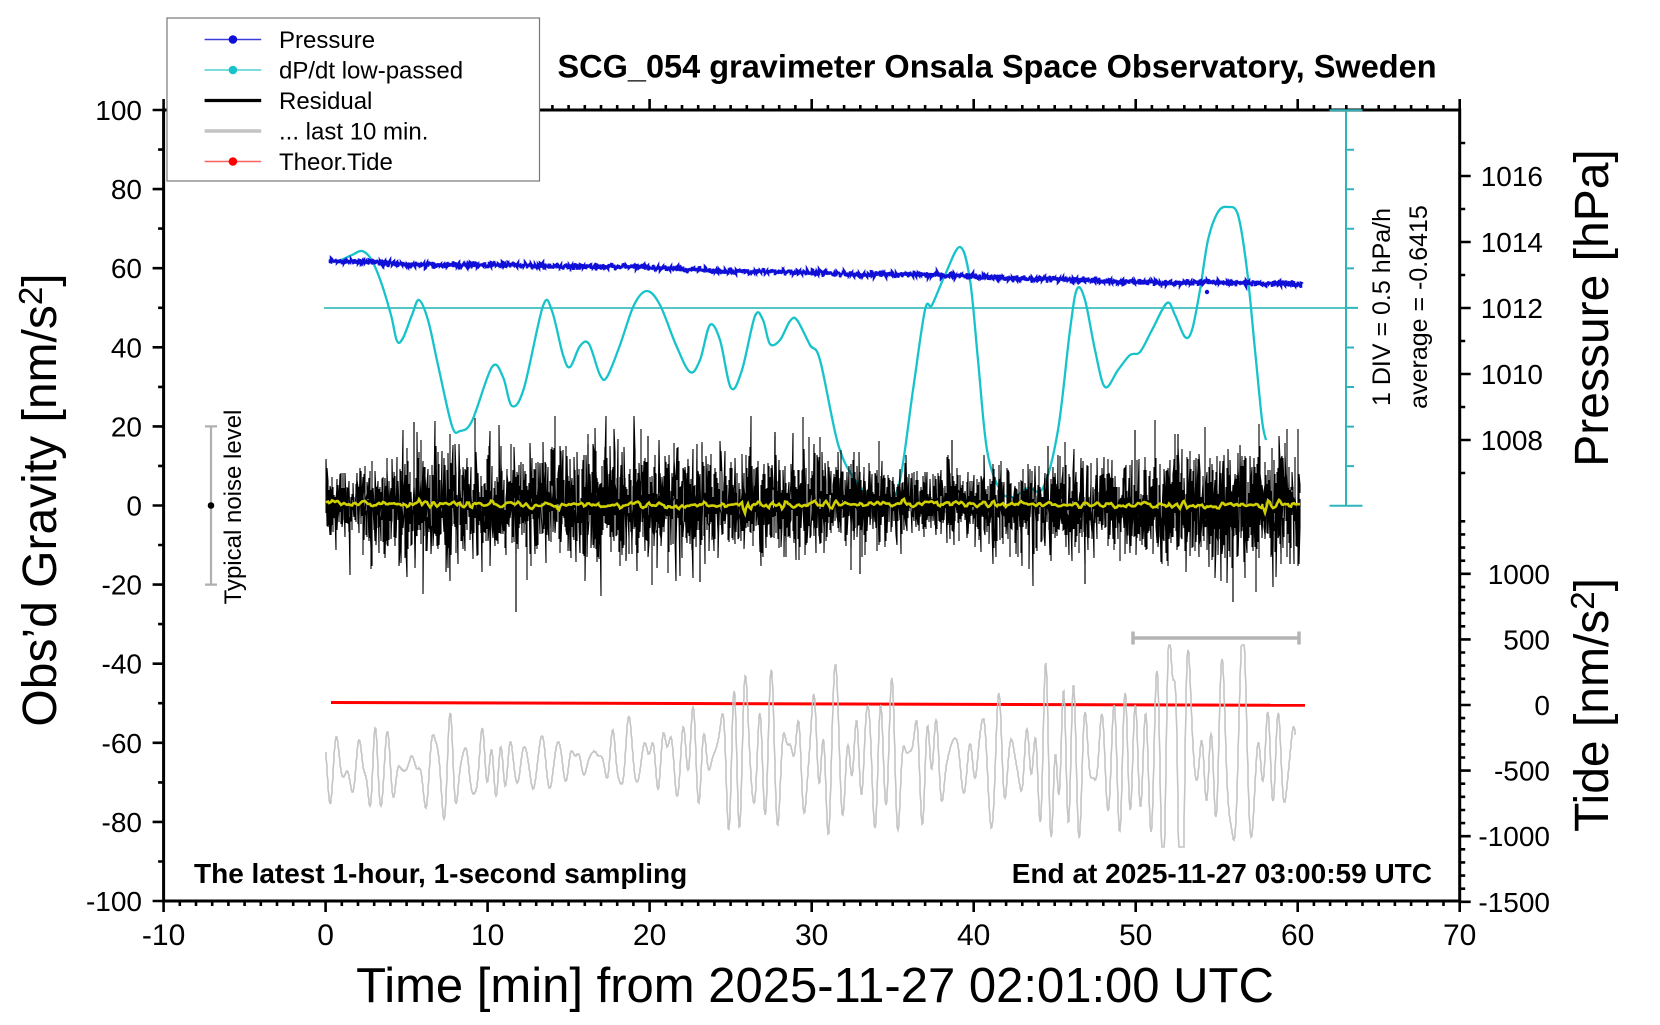 This screenshot has width=1660, height=1025. I want to click on svg-text: 80, so click(126, 189).